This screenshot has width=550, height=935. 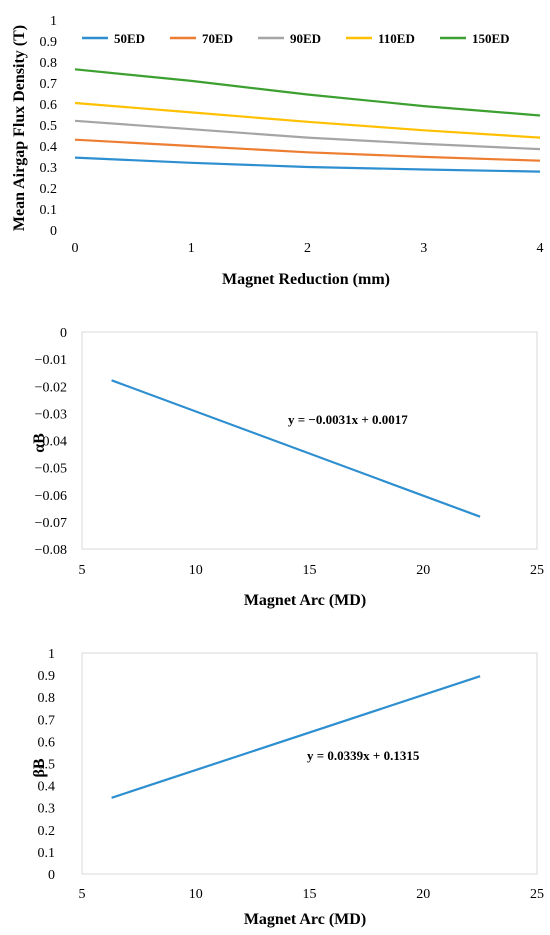 What do you see at coordinates (51, 550) in the screenshot?
I see `y-tick-label: −0.08` at bounding box center [51, 550].